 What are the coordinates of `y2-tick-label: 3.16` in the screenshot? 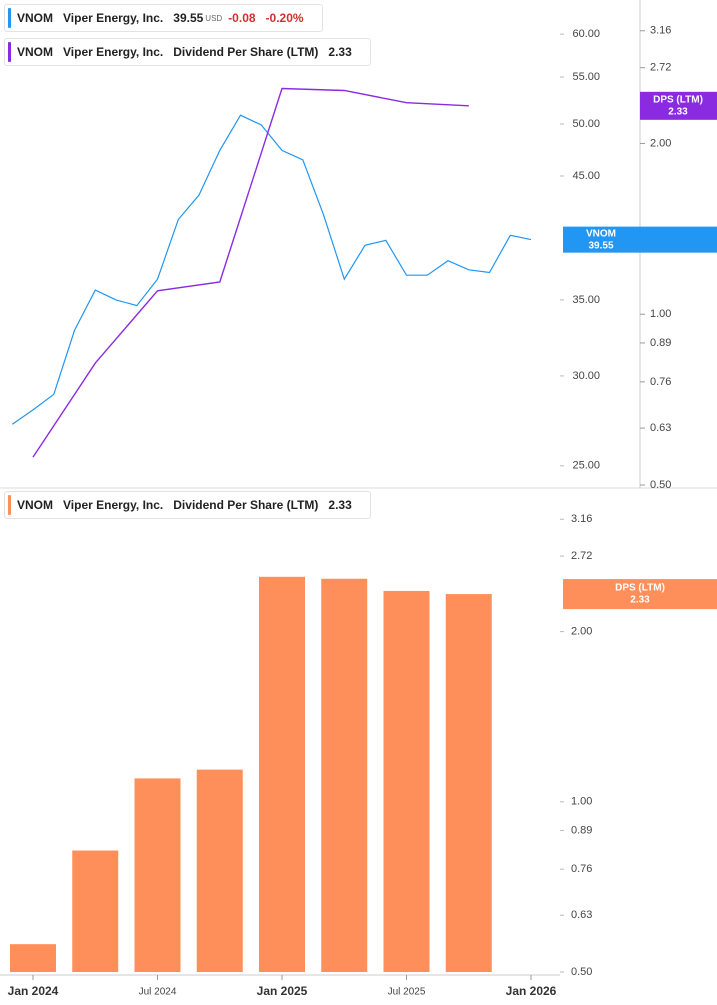 It's located at (660, 31).